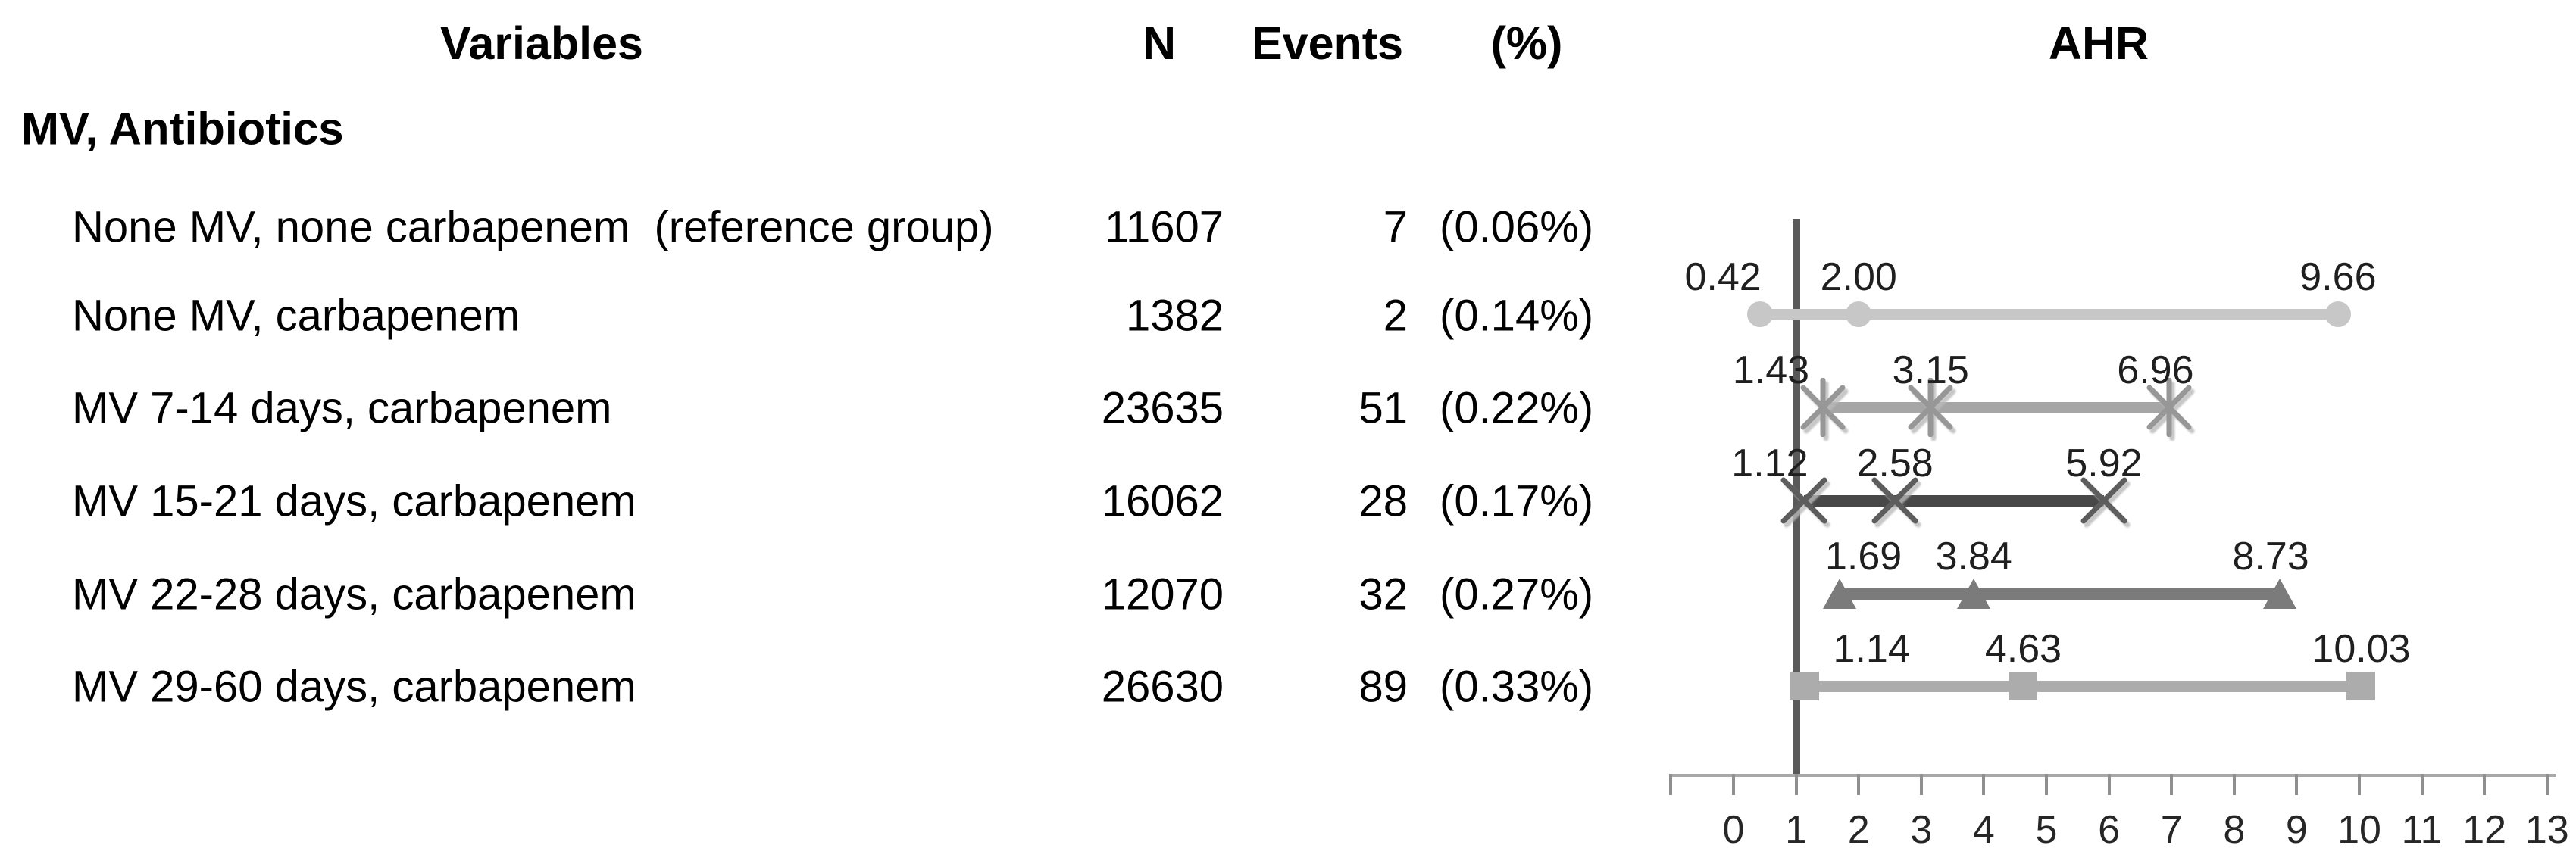 The height and width of the screenshot is (864, 2576). What do you see at coordinates (1517, 594) in the screenshot?
I see `row-pct-value: (0.27%)` at bounding box center [1517, 594].